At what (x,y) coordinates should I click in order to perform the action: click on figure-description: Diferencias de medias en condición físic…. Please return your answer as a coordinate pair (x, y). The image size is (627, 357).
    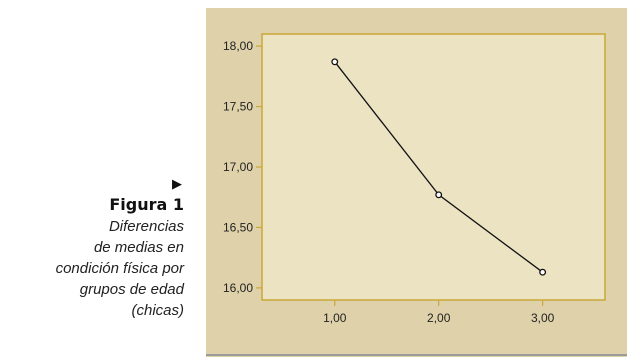
    Looking at the image, I should click on (92, 268).